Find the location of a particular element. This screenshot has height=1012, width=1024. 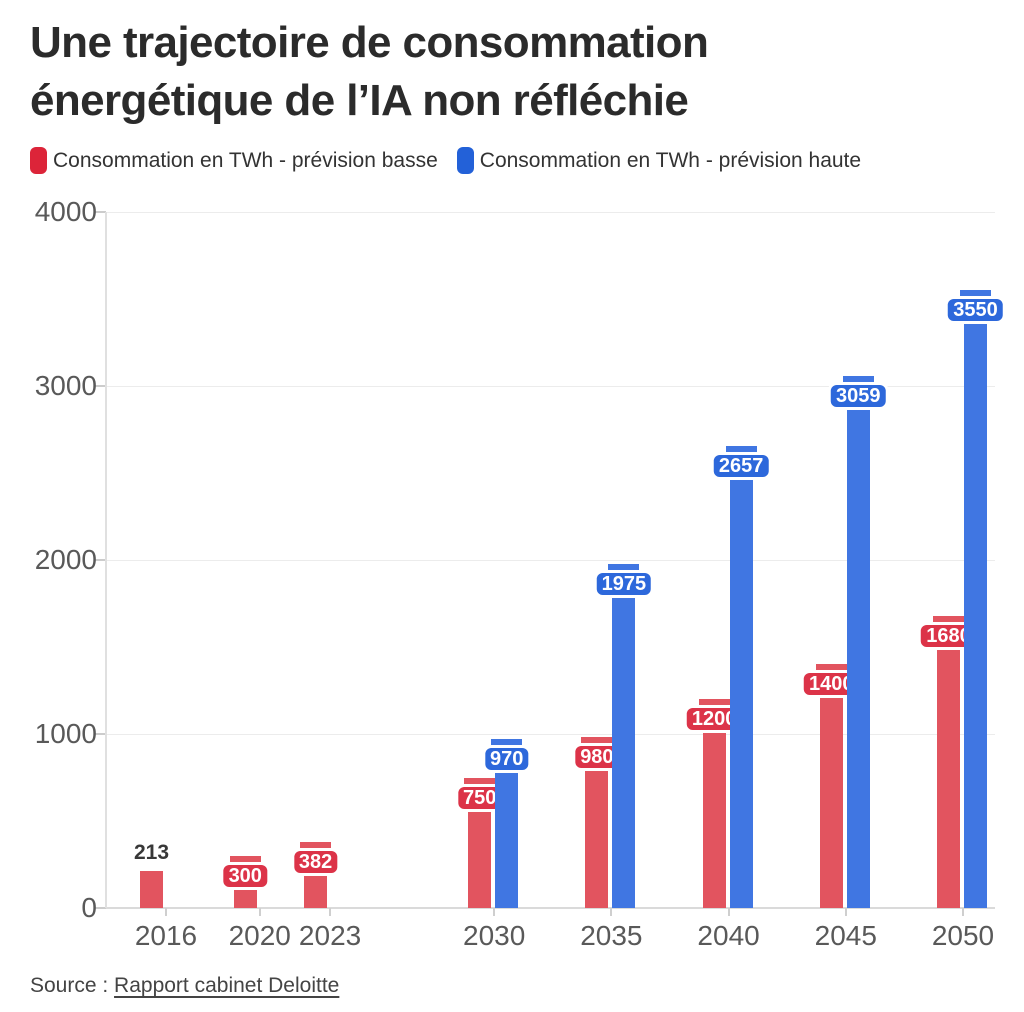

x-axis-label: 2045 is located at coordinates (845, 935).